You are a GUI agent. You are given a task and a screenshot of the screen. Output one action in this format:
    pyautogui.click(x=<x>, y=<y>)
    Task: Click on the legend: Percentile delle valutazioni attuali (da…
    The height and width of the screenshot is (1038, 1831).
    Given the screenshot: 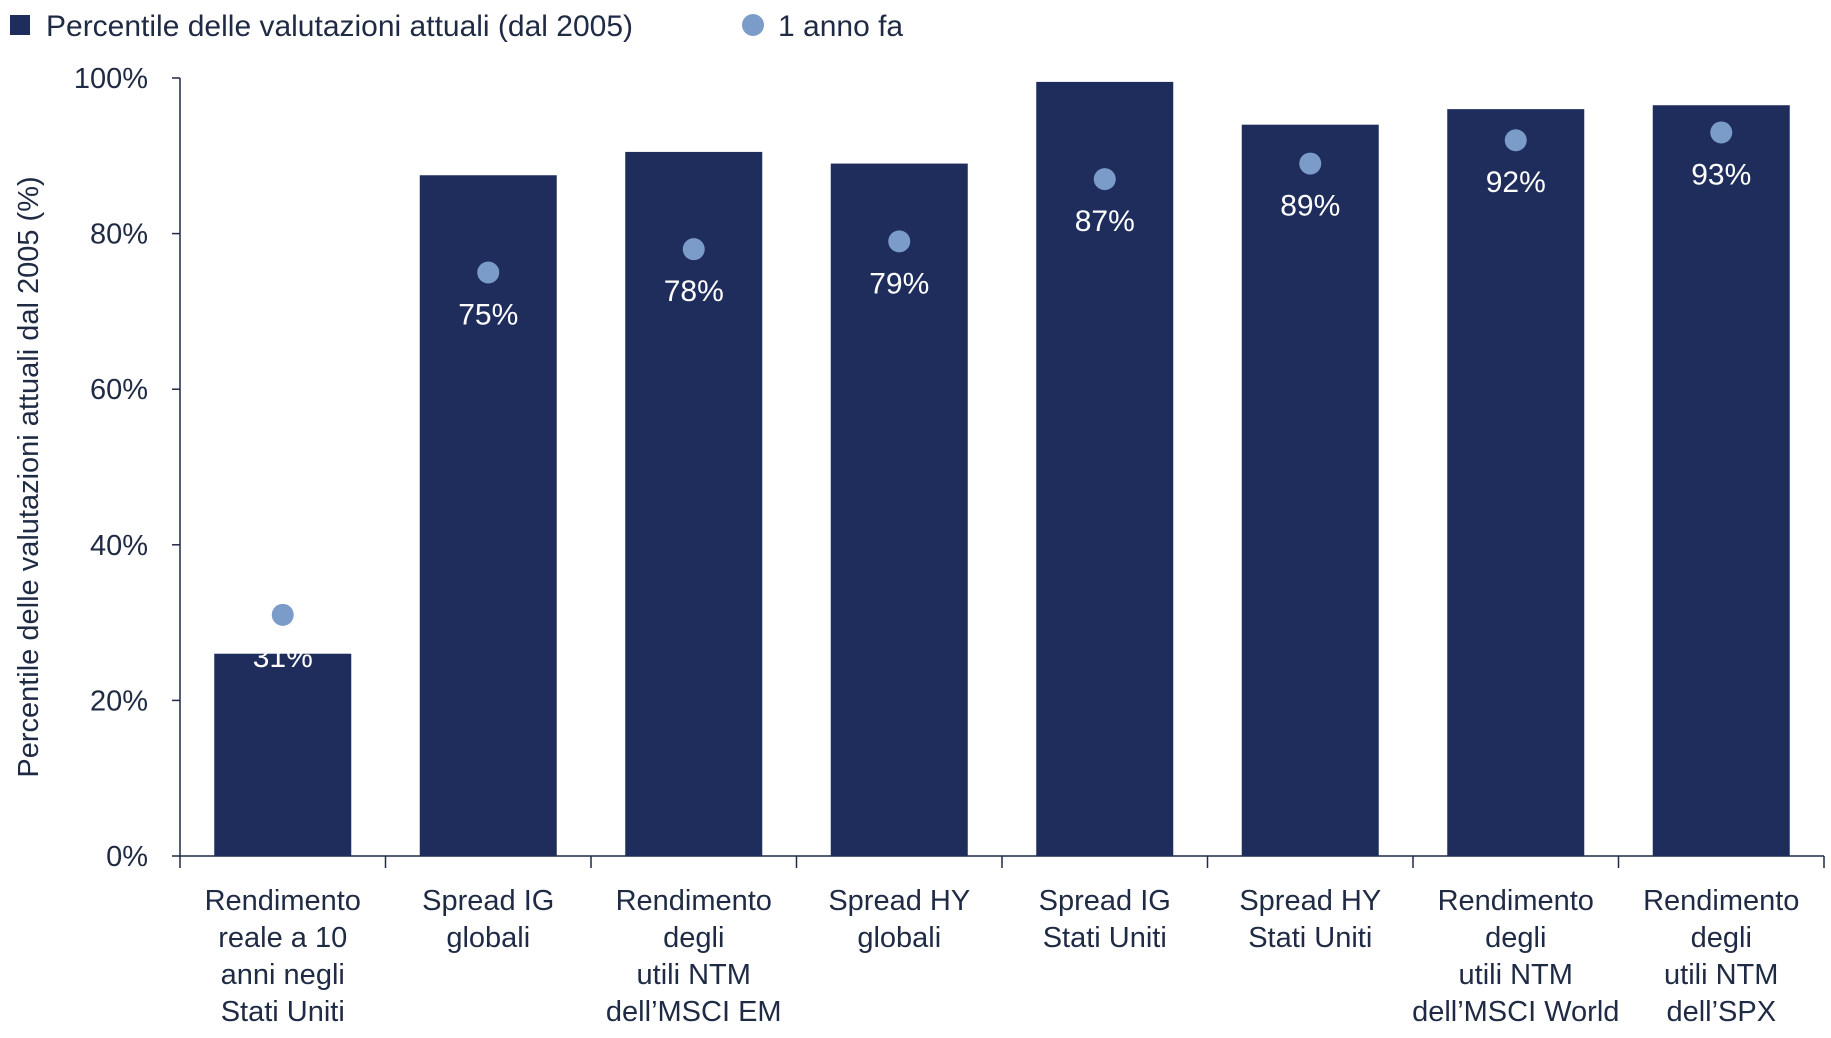 What is the action you would take?
    pyautogui.click(x=456, y=26)
    